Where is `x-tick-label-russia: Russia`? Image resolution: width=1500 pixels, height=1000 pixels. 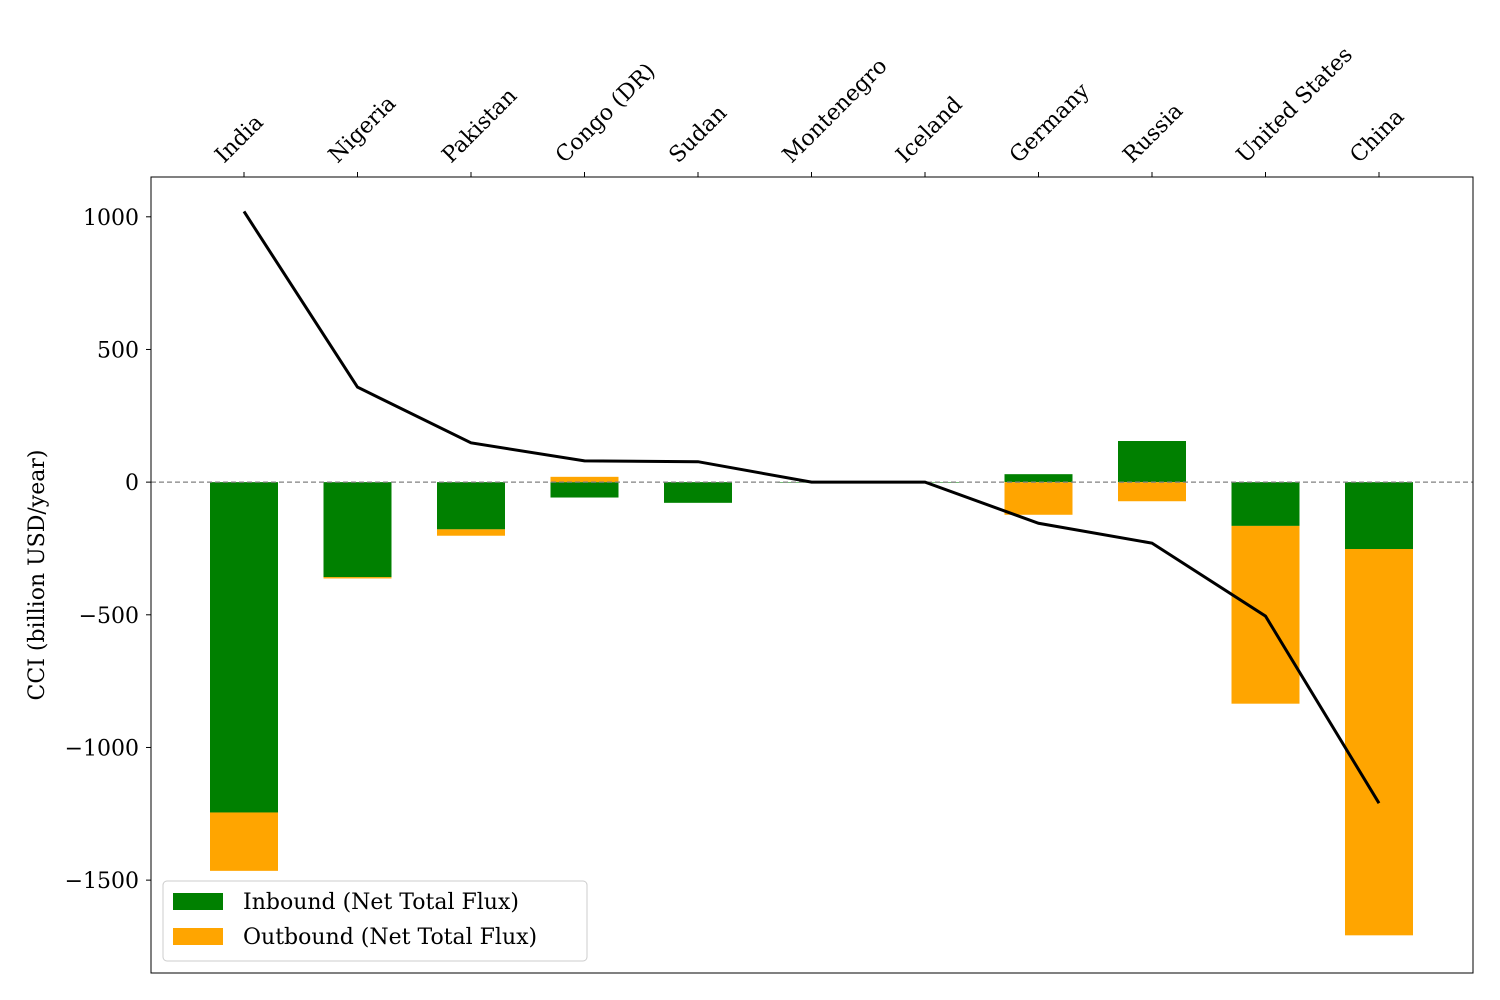
x-tick-label-russia: Russia is located at coordinates (1154, 134).